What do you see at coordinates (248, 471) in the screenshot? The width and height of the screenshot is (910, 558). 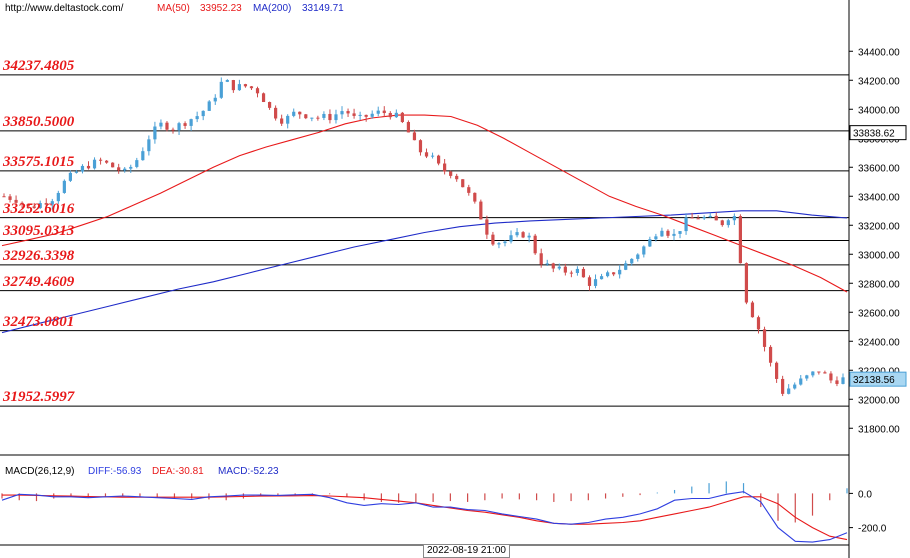 I see `macd-hist-value: MACD:-52.23` at bounding box center [248, 471].